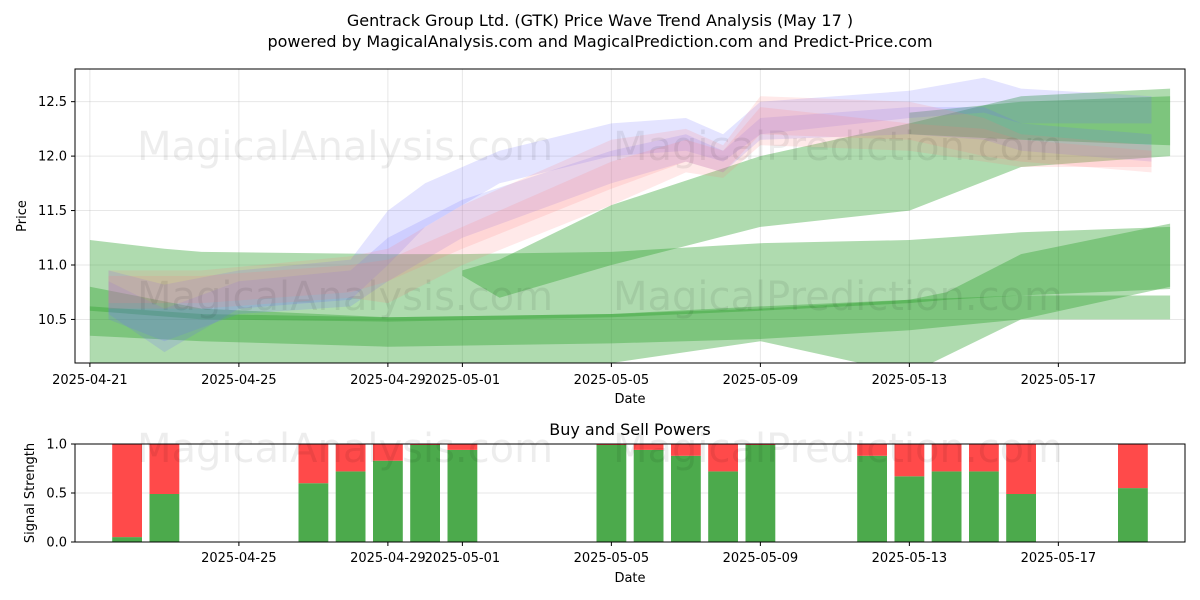  I want to click on signal-x-tick-label: 2025-05-01, so click(463, 558).